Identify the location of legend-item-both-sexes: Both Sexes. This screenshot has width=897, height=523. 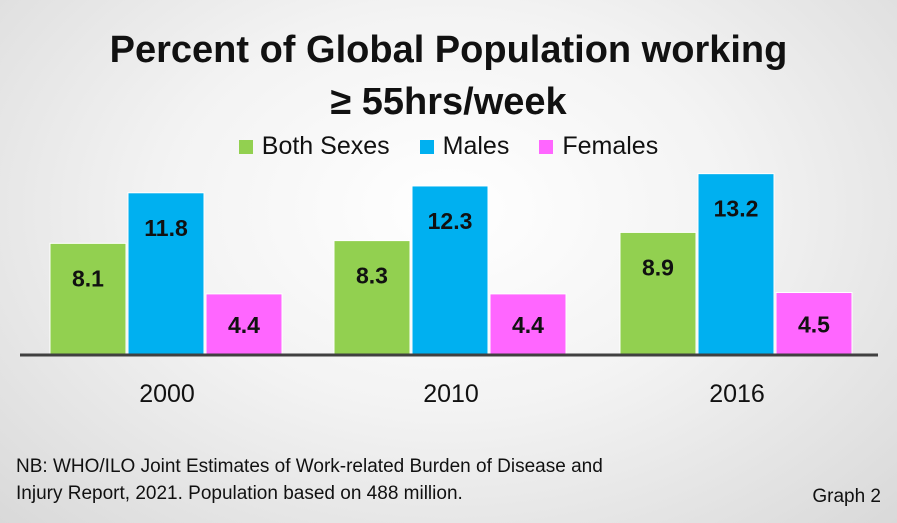
(314, 146).